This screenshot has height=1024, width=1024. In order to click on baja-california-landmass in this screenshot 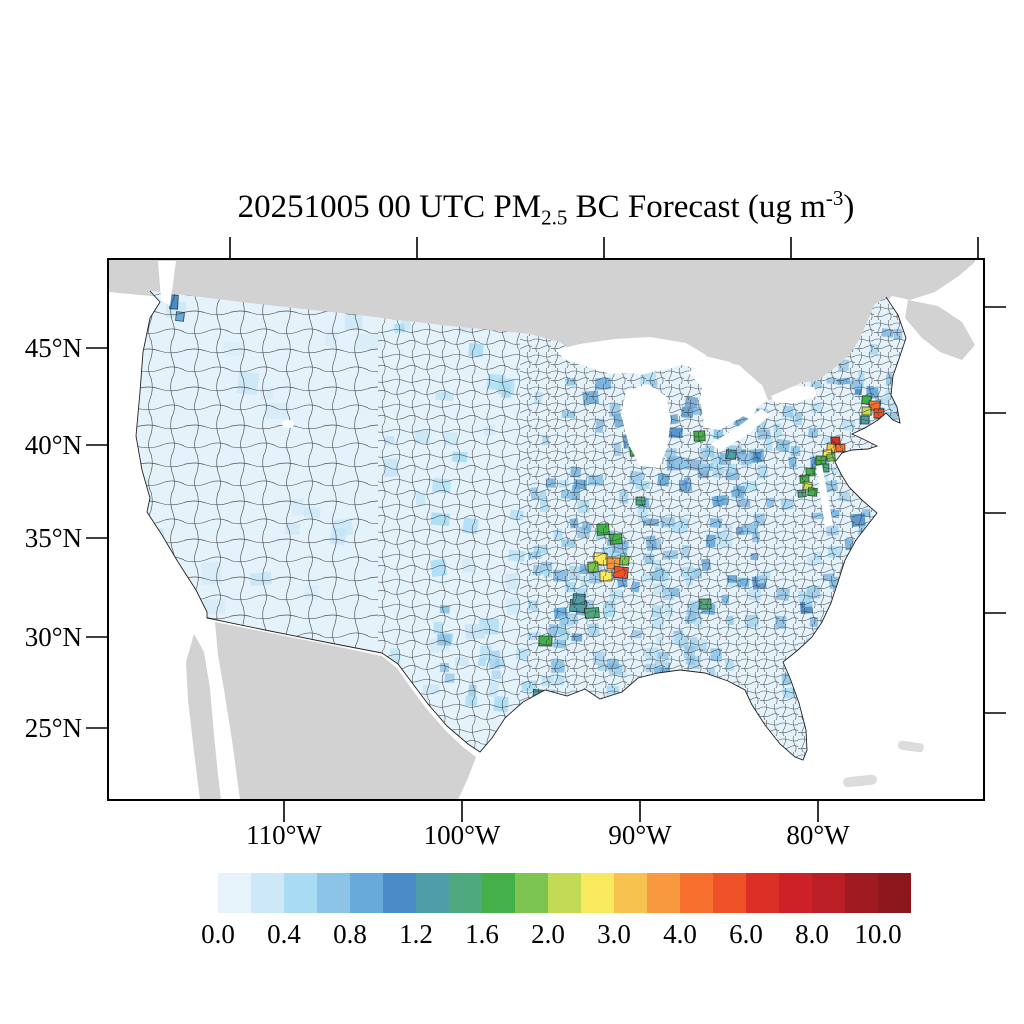, I will do `click(203, 717)`.